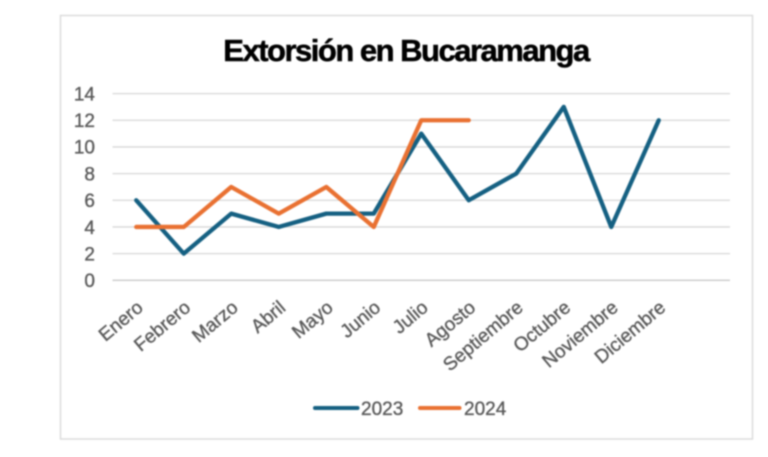 The width and height of the screenshot is (768, 457). What do you see at coordinates (89, 281) in the screenshot?
I see `svg-text: 0` at bounding box center [89, 281].